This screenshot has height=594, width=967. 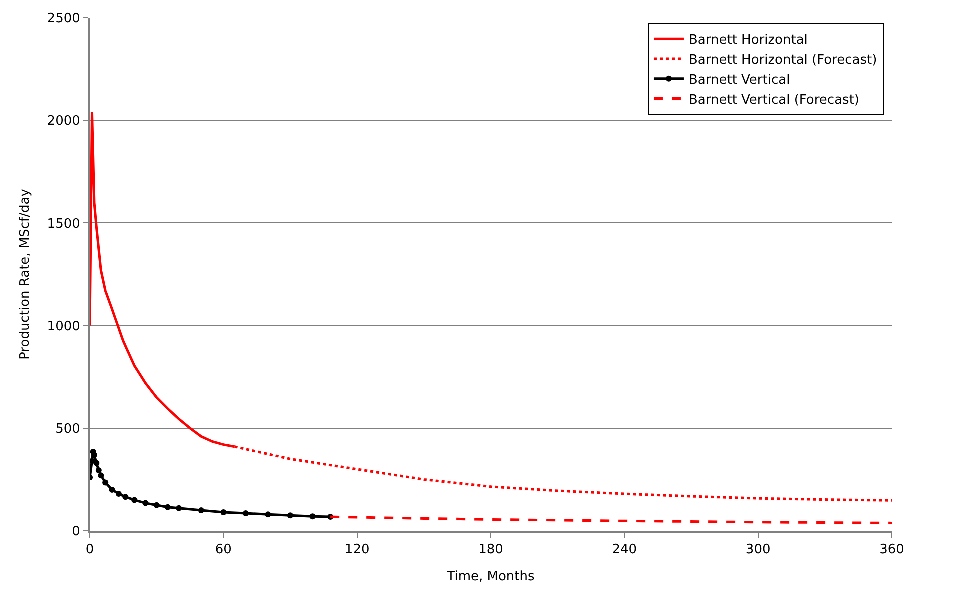 I want to click on legend-label: Barnett Vertical, so click(x=739, y=80).